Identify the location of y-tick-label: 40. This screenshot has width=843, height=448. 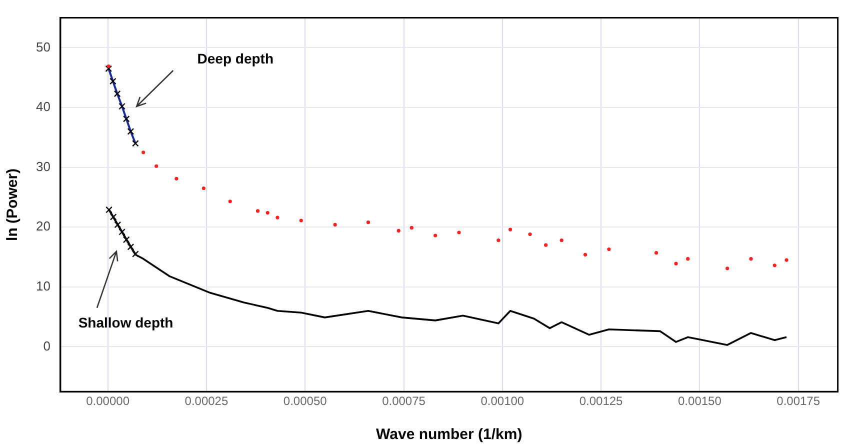
(43, 106).